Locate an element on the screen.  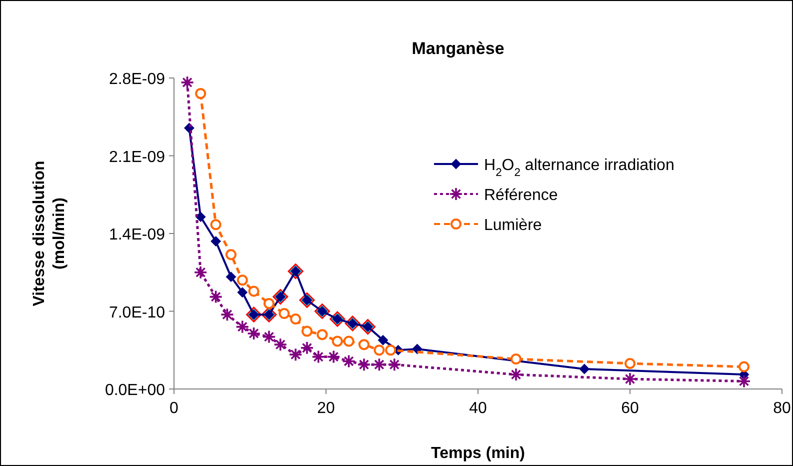
x-axis-title: Temps (min) is located at coordinates (478, 453).